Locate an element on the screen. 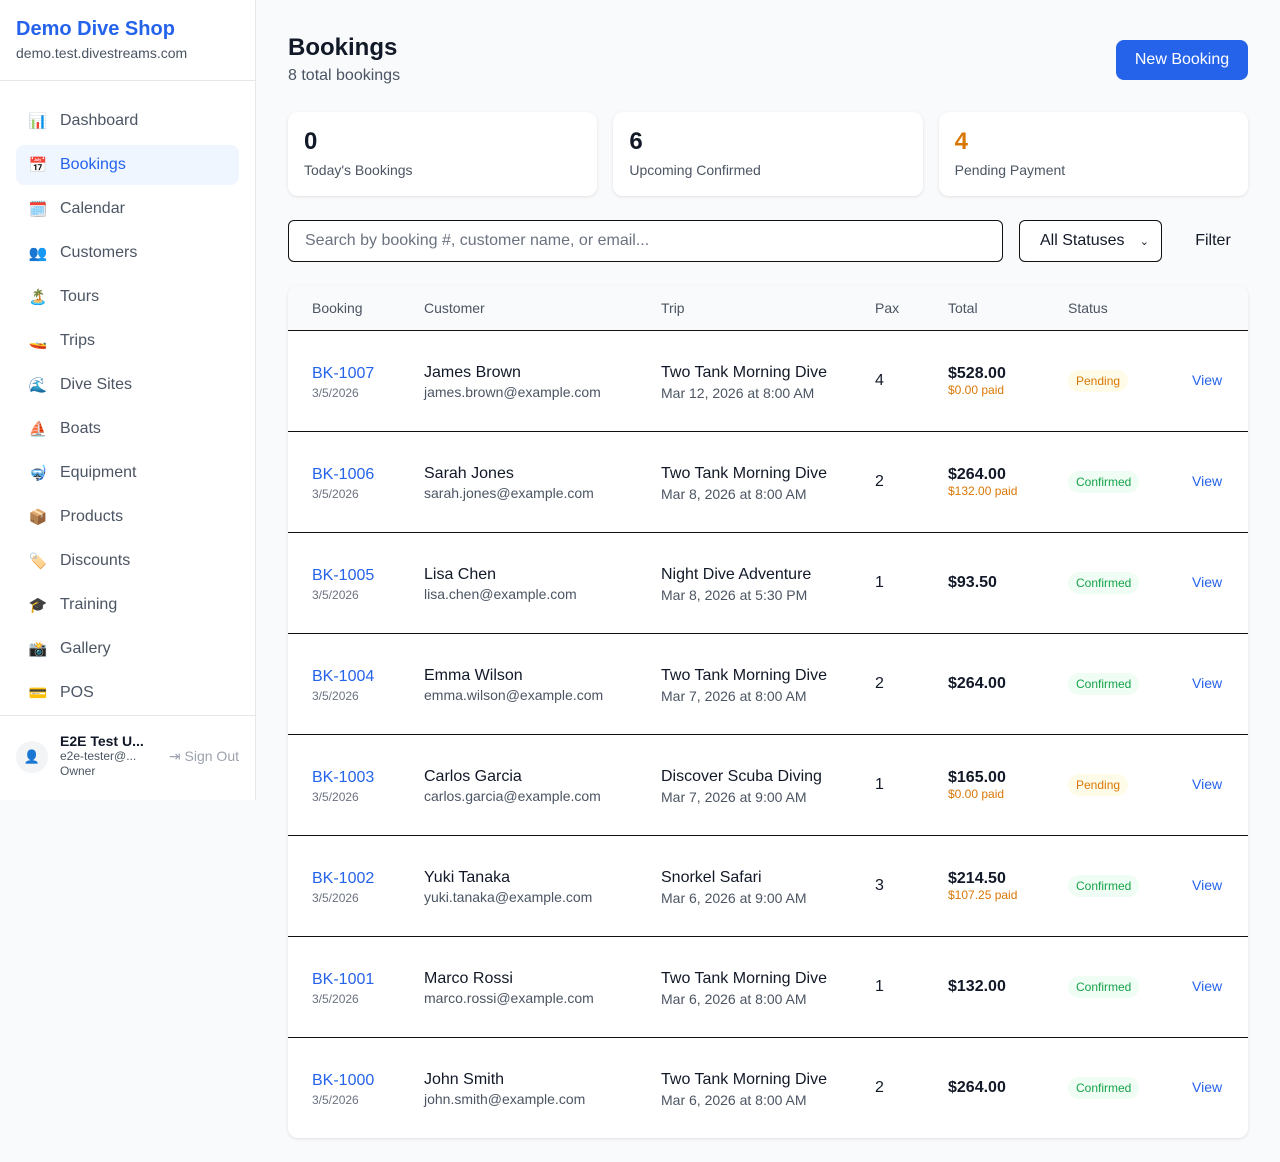  customer-name: John Smith is located at coordinates (464, 1079).